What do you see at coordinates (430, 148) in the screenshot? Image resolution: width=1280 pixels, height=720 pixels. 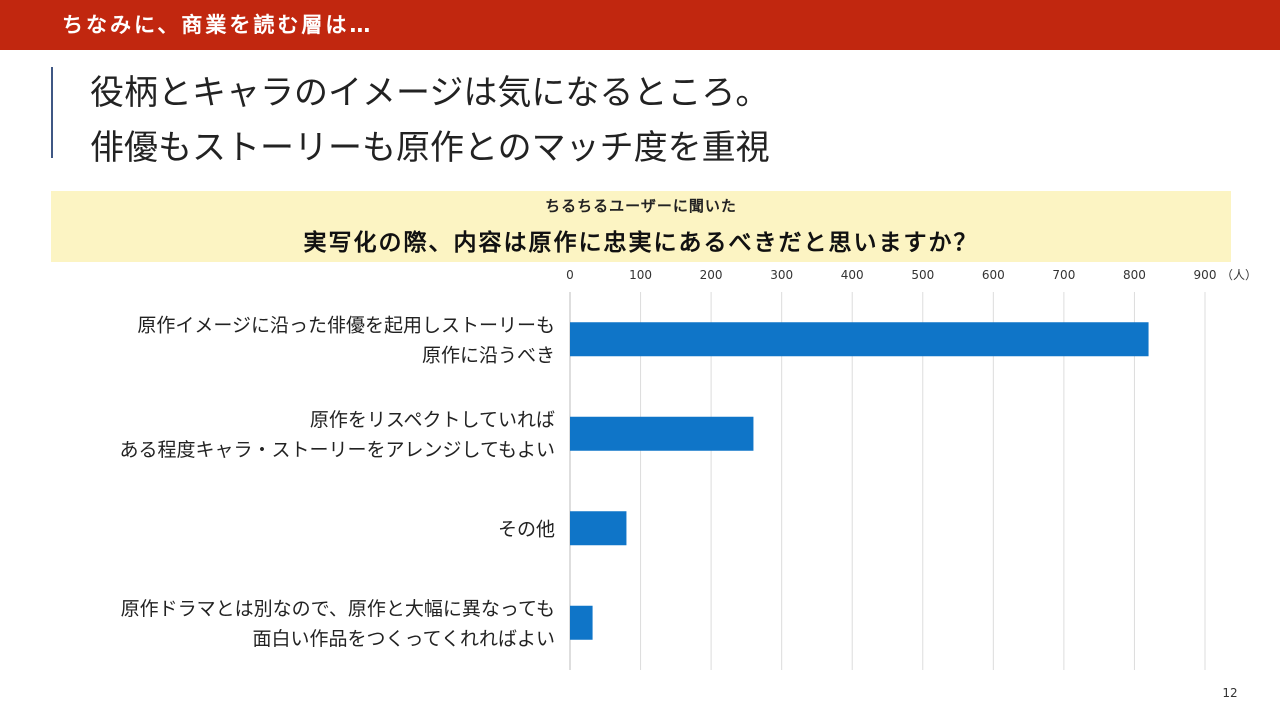 I see `headline-line-2: 俳優もストーリーも原作とのマッチ度を重視` at bounding box center [430, 148].